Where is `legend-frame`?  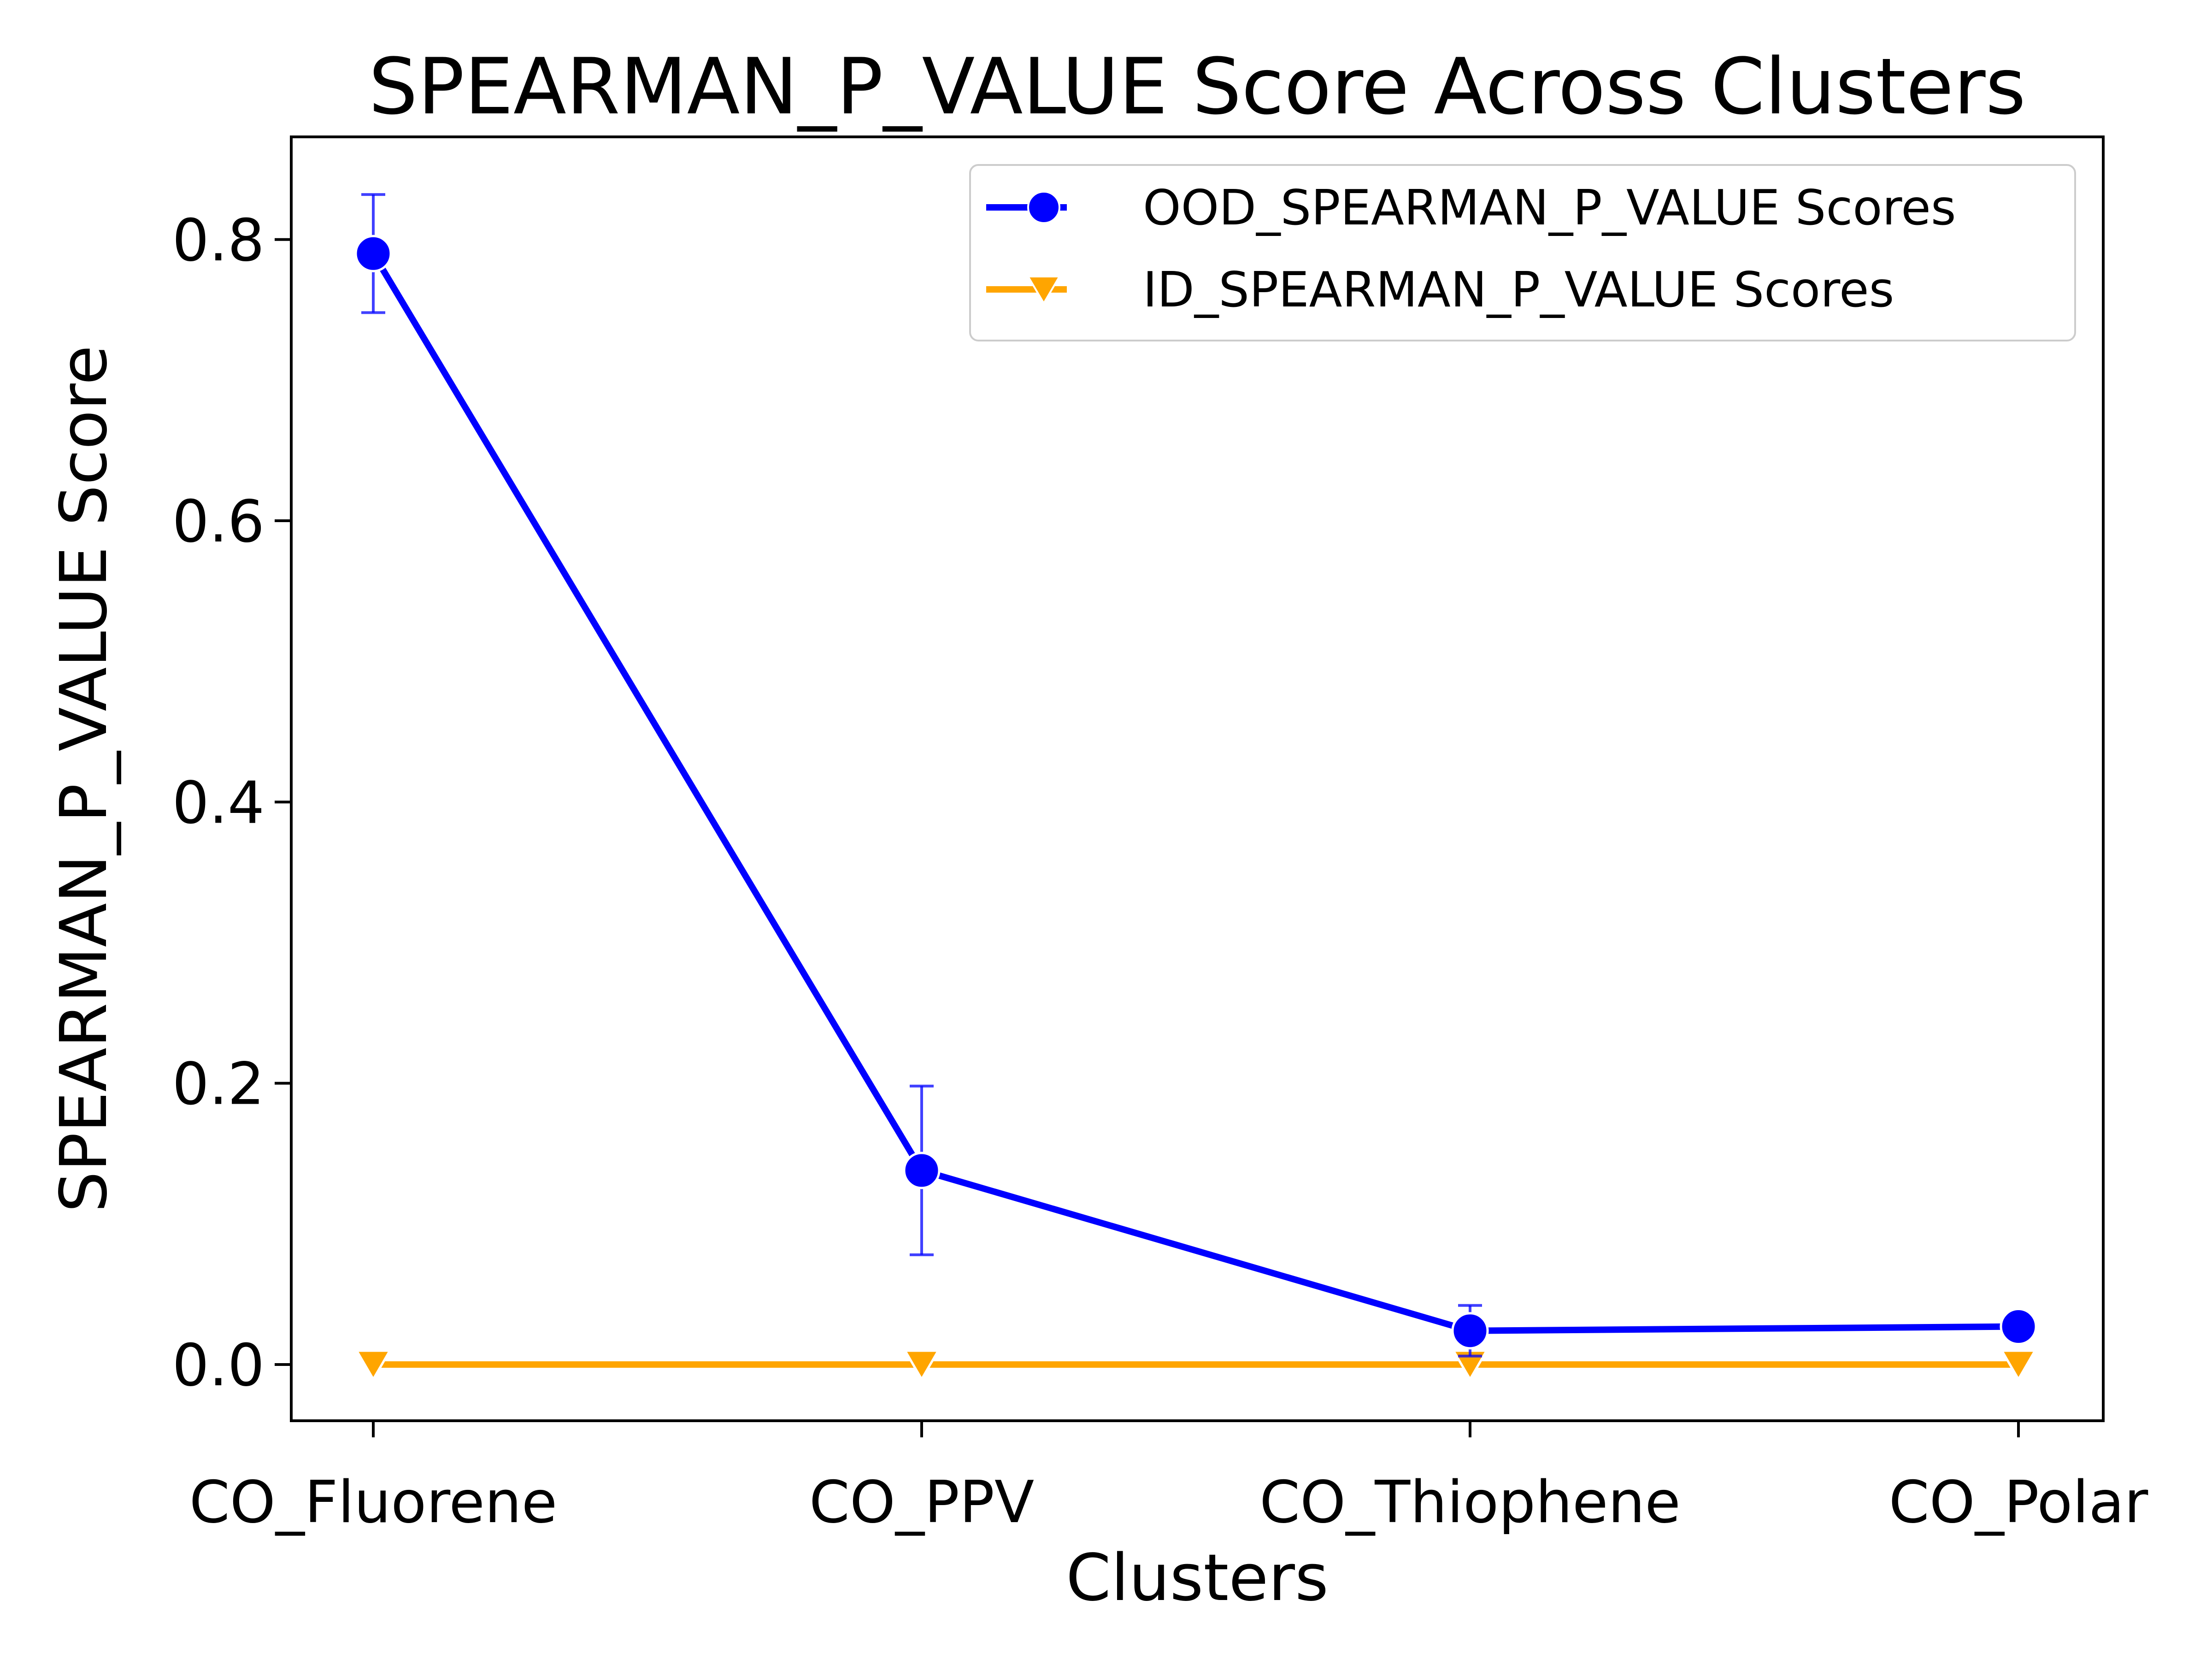 legend-frame is located at coordinates (1522, 252).